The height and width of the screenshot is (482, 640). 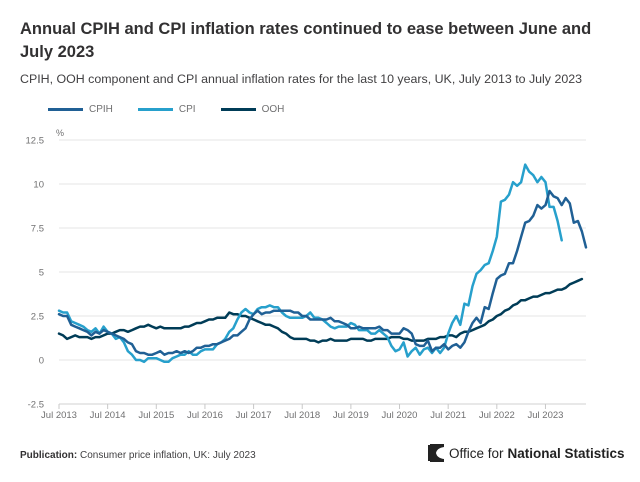 I want to click on legend-label-ooh: OOH, so click(x=273, y=109).